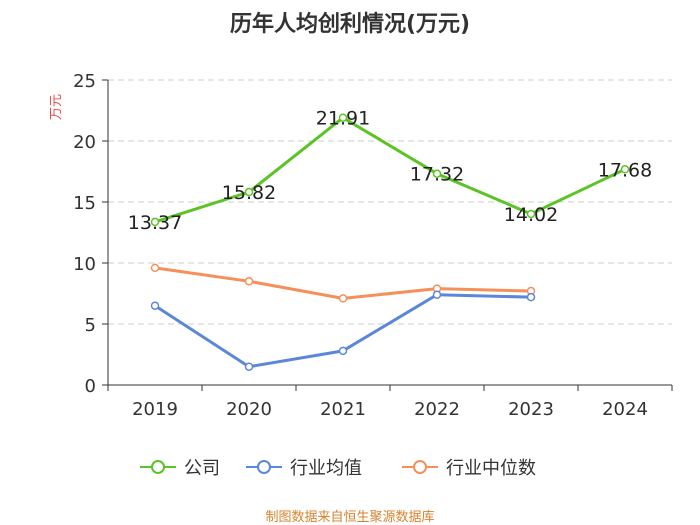 This screenshot has width=700, height=525. I want to click on x-tick-label: 2021, so click(343, 409).